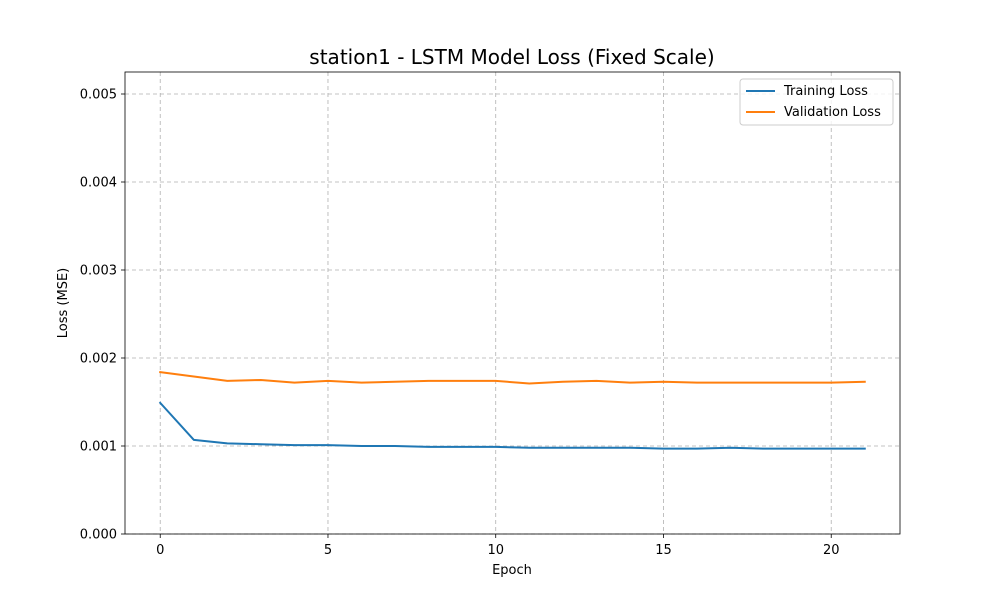 This screenshot has width=1000, height=600. What do you see at coordinates (98, 183) in the screenshot?
I see `y-tick-label: 0.004` at bounding box center [98, 183].